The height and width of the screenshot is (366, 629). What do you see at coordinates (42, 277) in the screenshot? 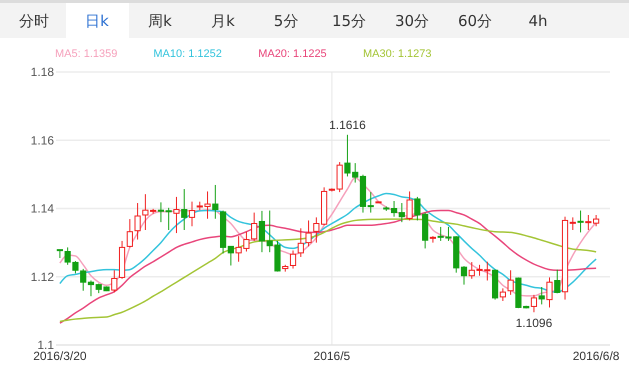
I see `y-tick-label: 1.12` at bounding box center [42, 277].